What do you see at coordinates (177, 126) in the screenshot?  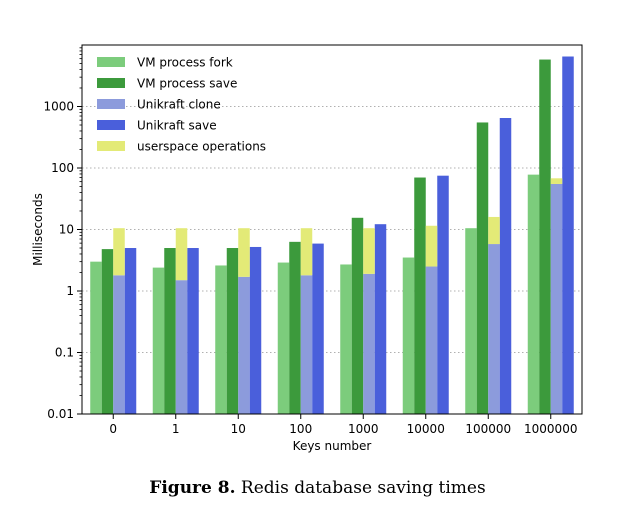 I see `legend-label: Unikraft save` at bounding box center [177, 126].